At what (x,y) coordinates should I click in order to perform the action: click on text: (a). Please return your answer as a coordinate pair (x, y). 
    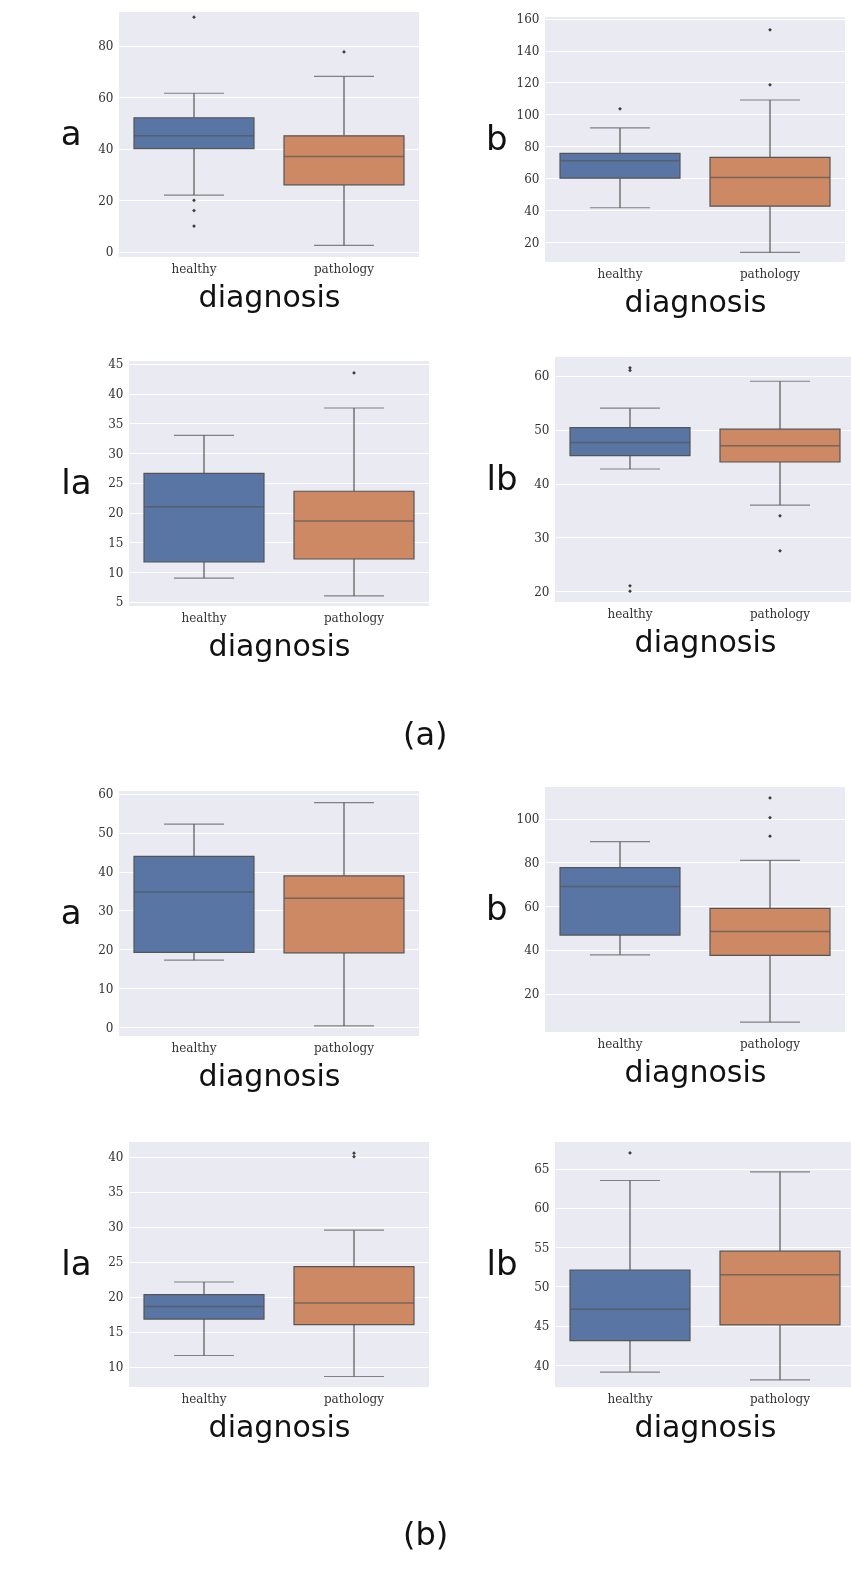
    Looking at the image, I should click on (425, 734).